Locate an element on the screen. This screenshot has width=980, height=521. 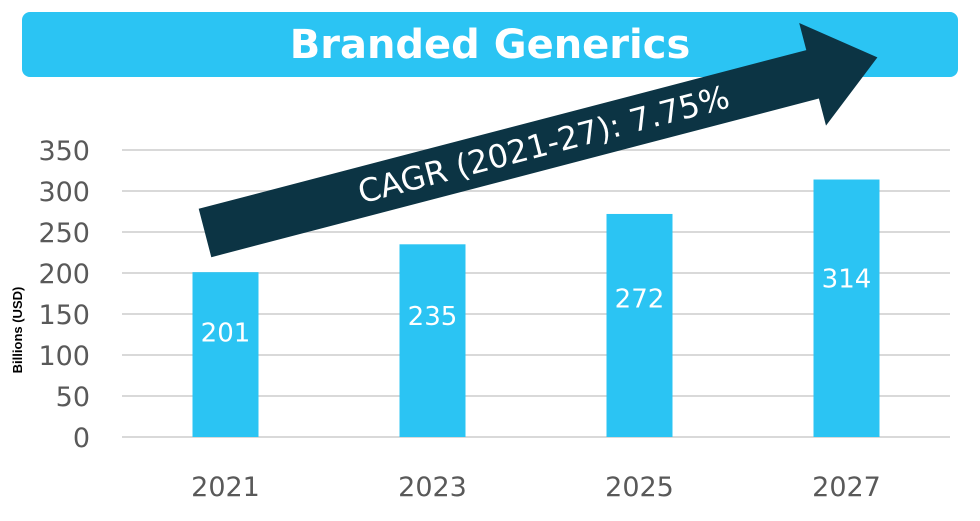
y-tick-label: 200 is located at coordinates (64, 274).